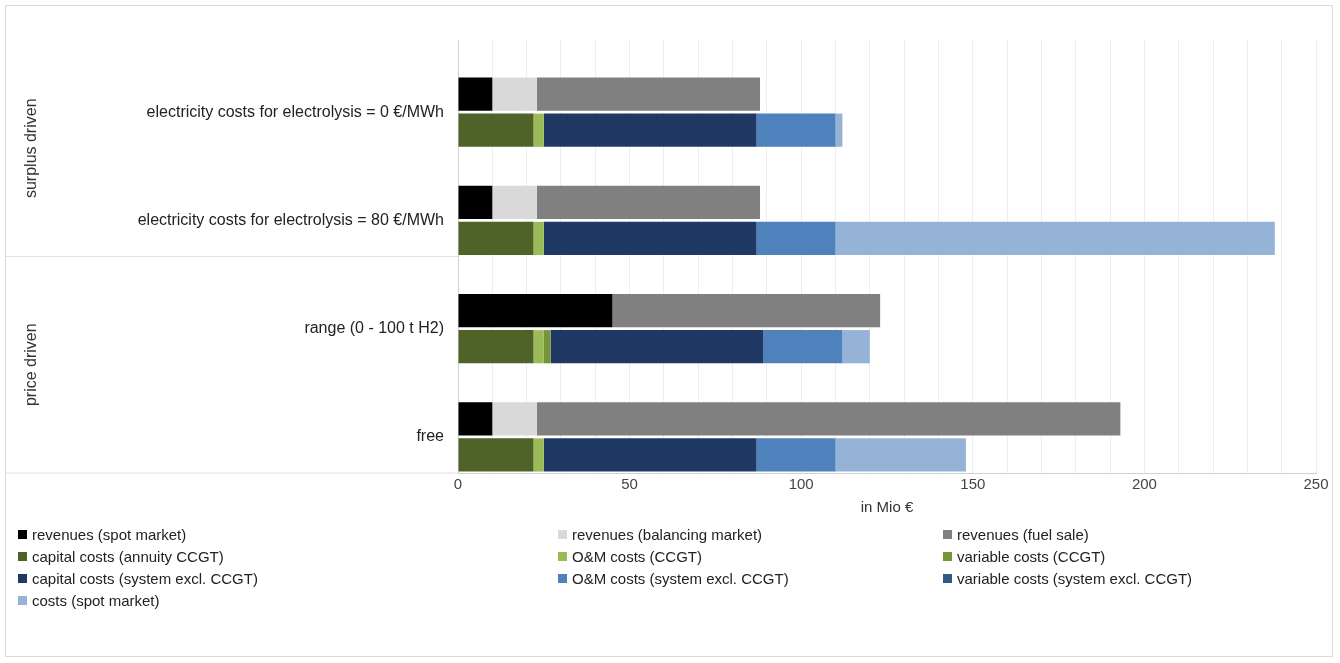 The image size is (1340, 663). I want to click on y-tick-label: range (0 - 100 t H2), so click(374, 328).